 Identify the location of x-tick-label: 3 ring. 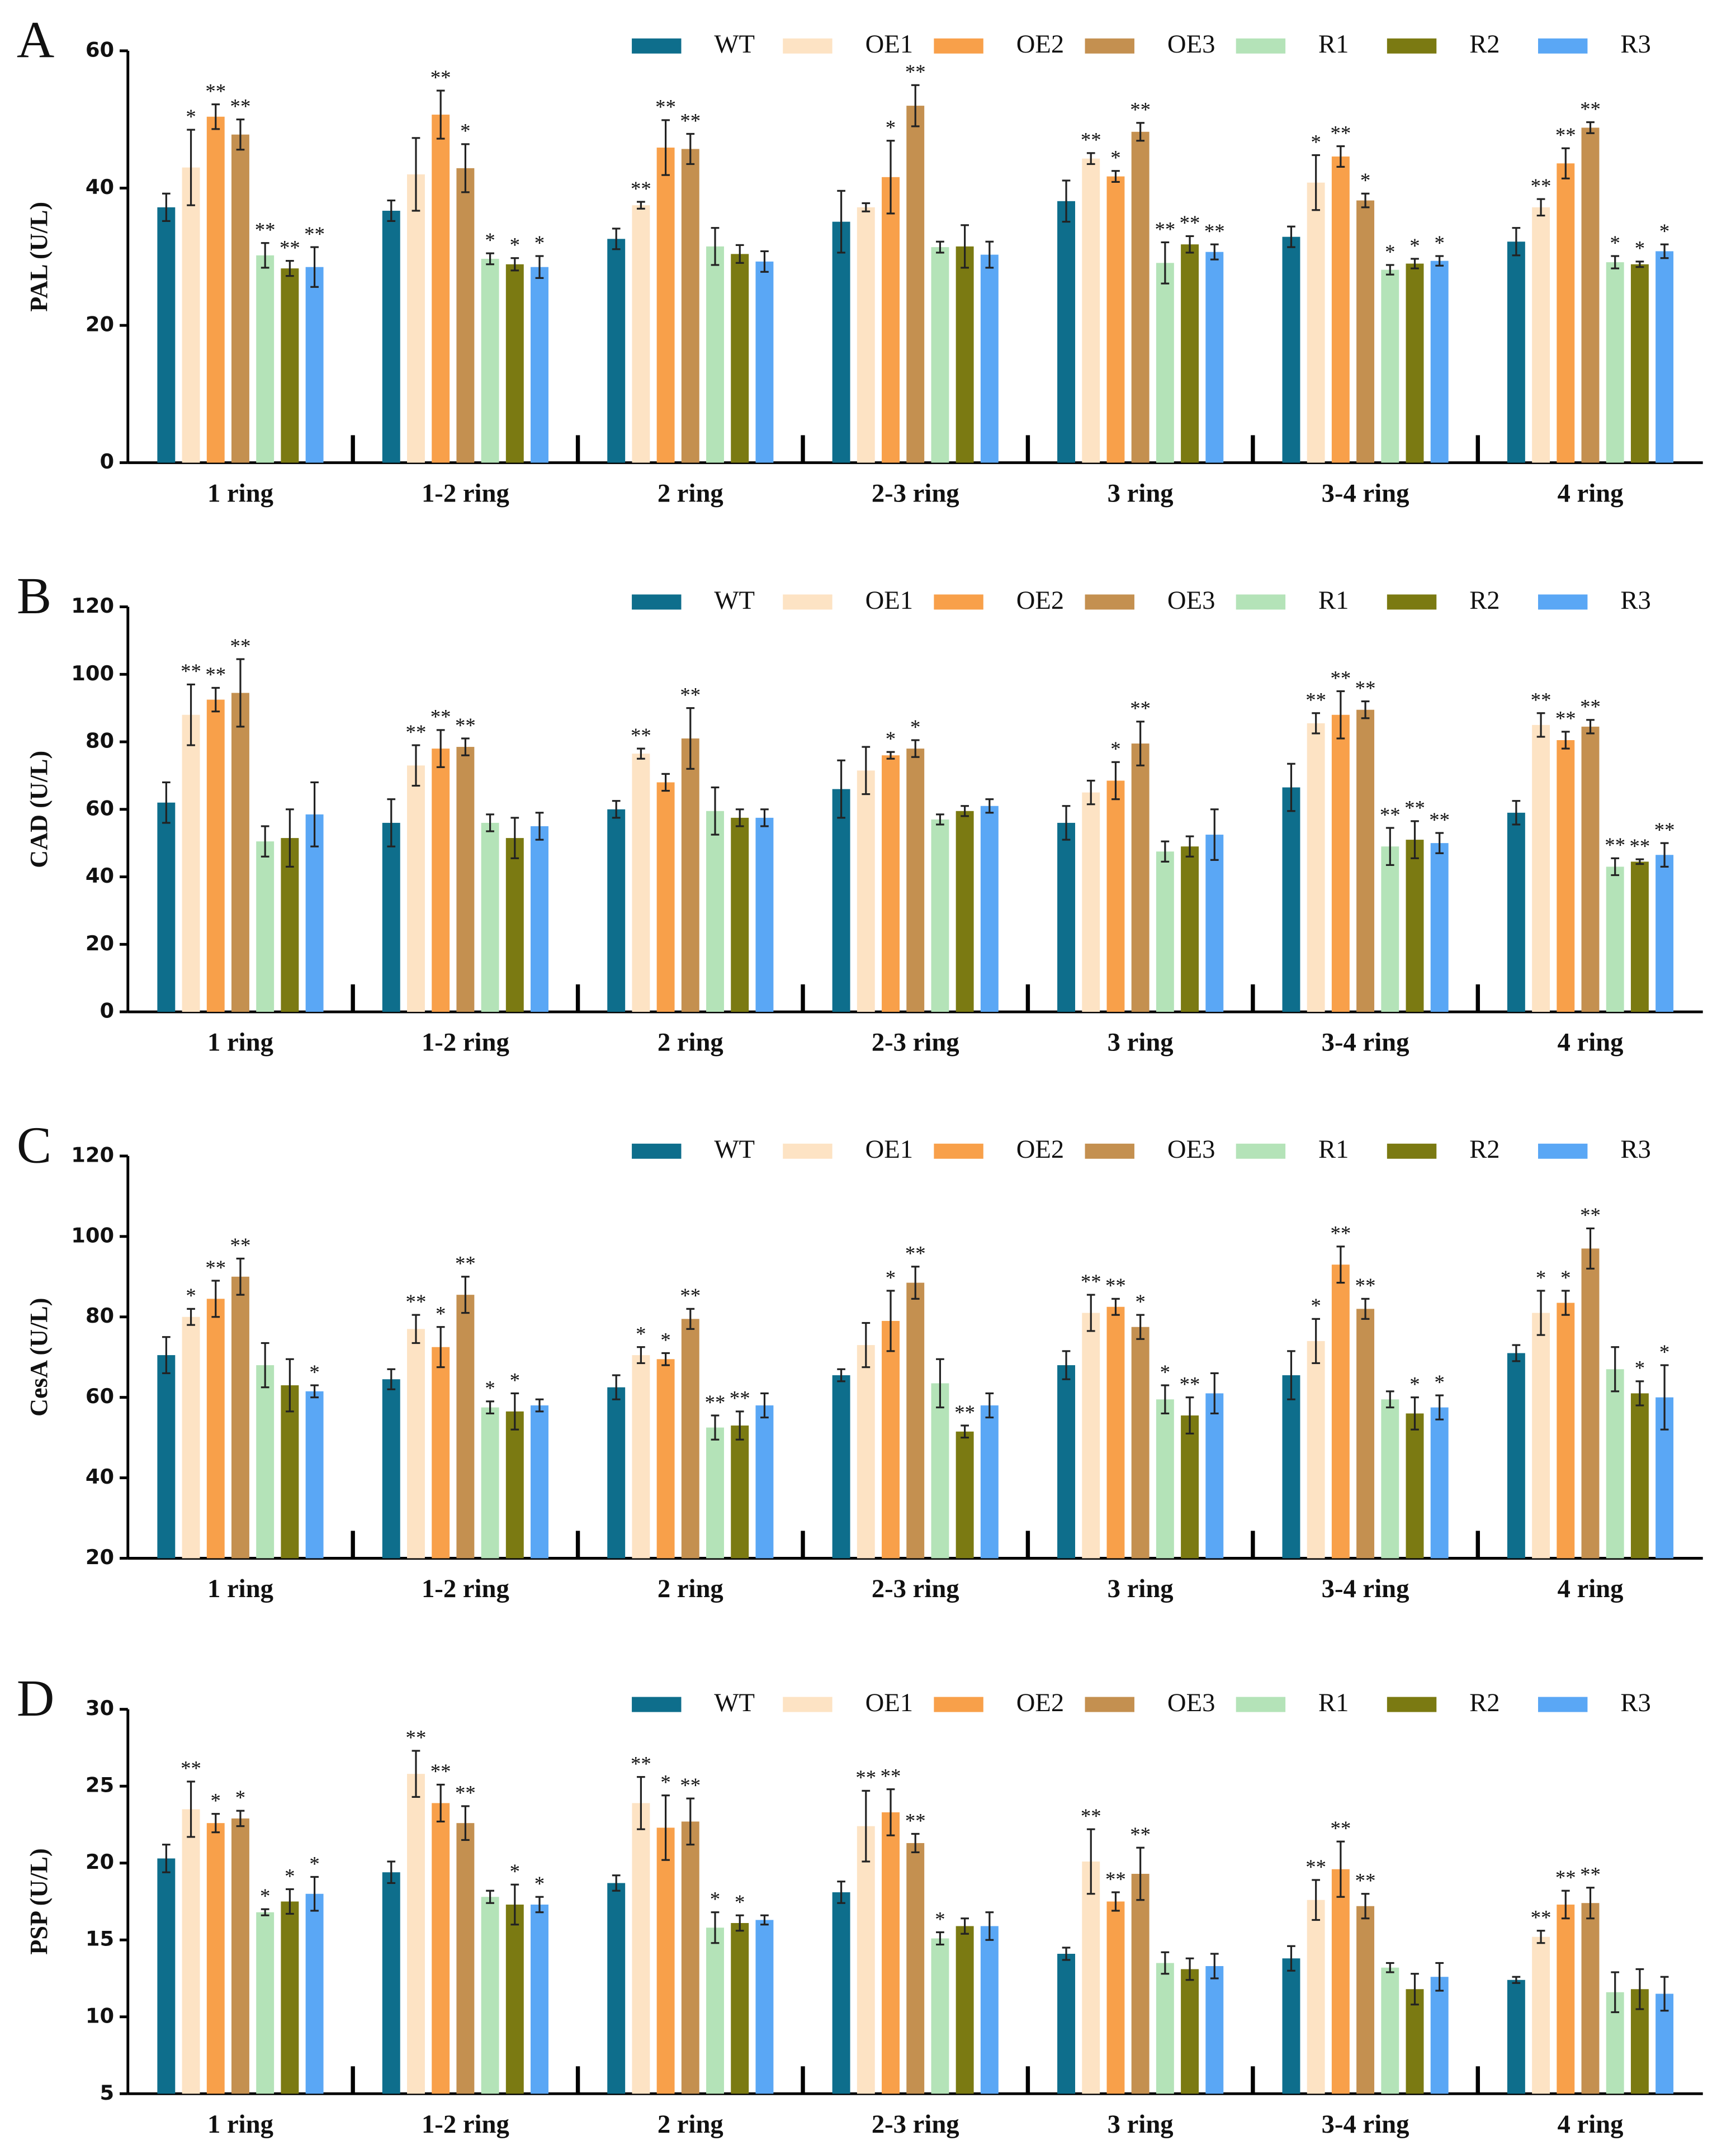
(1141, 493).